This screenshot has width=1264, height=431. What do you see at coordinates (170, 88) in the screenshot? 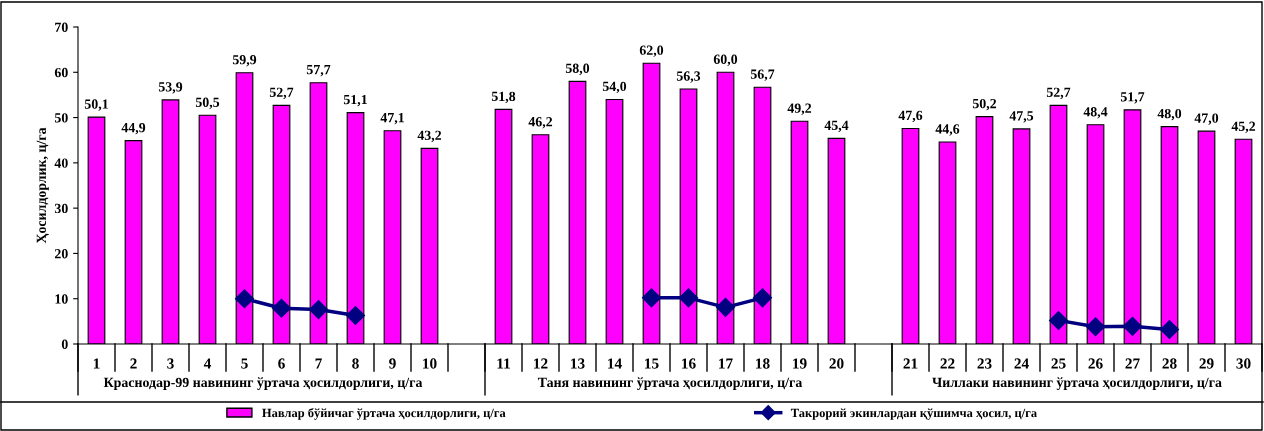
I see `data-label: 53,9` at bounding box center [170, 88].